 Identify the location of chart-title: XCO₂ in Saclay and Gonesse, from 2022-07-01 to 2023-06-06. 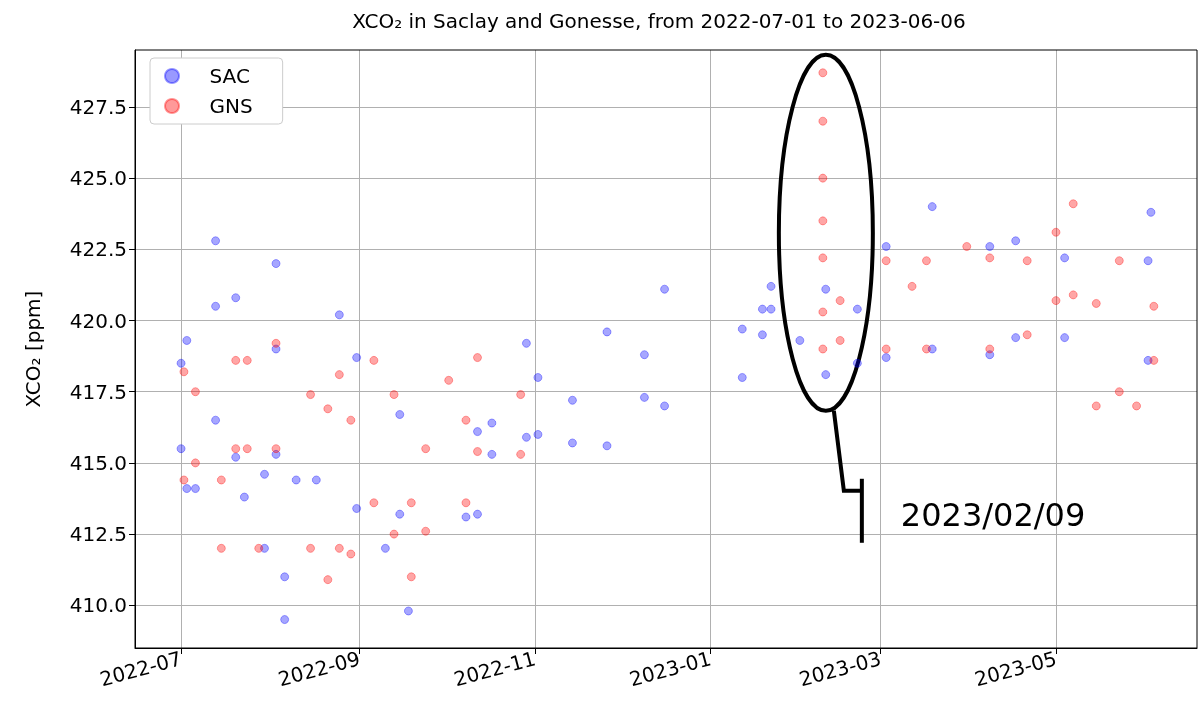
(659, 21).